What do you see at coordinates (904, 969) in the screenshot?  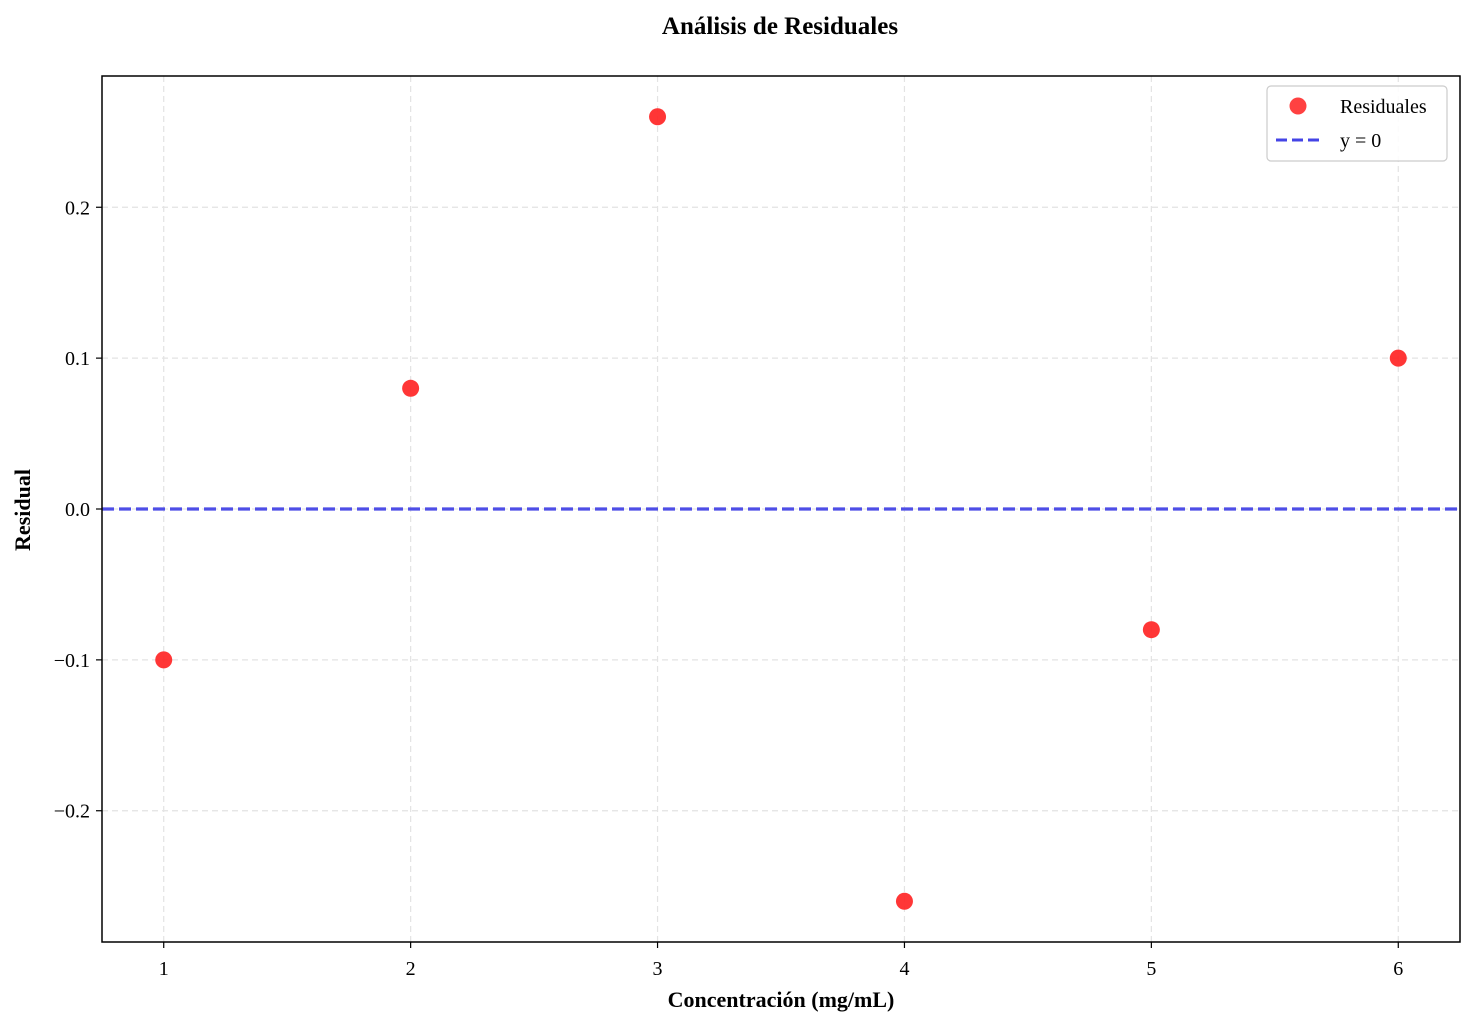 I see `x-tick-label: 4` at bounding box center [904, 969].